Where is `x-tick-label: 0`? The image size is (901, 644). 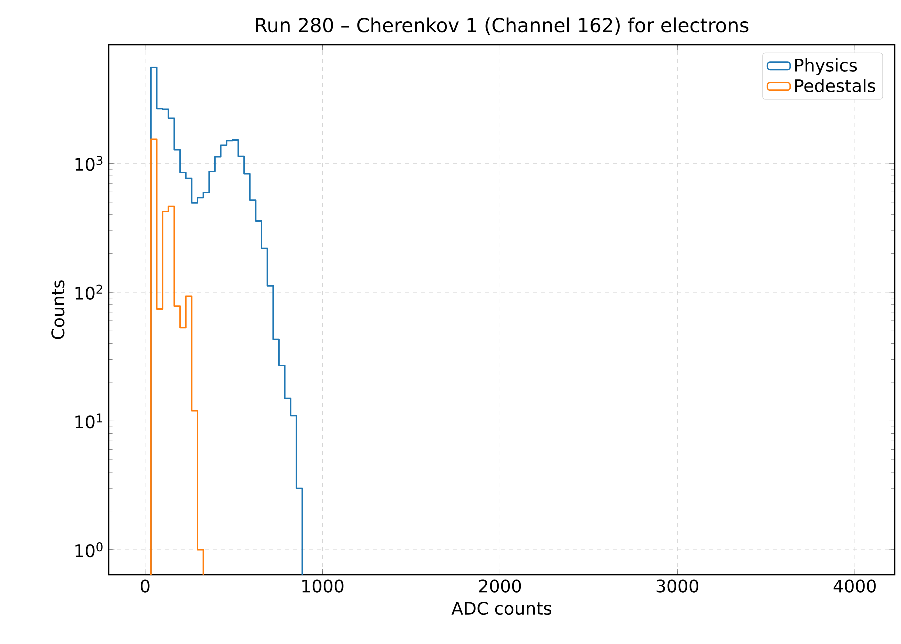
x-tick-label: 0 is located at coordinates (145, 586).